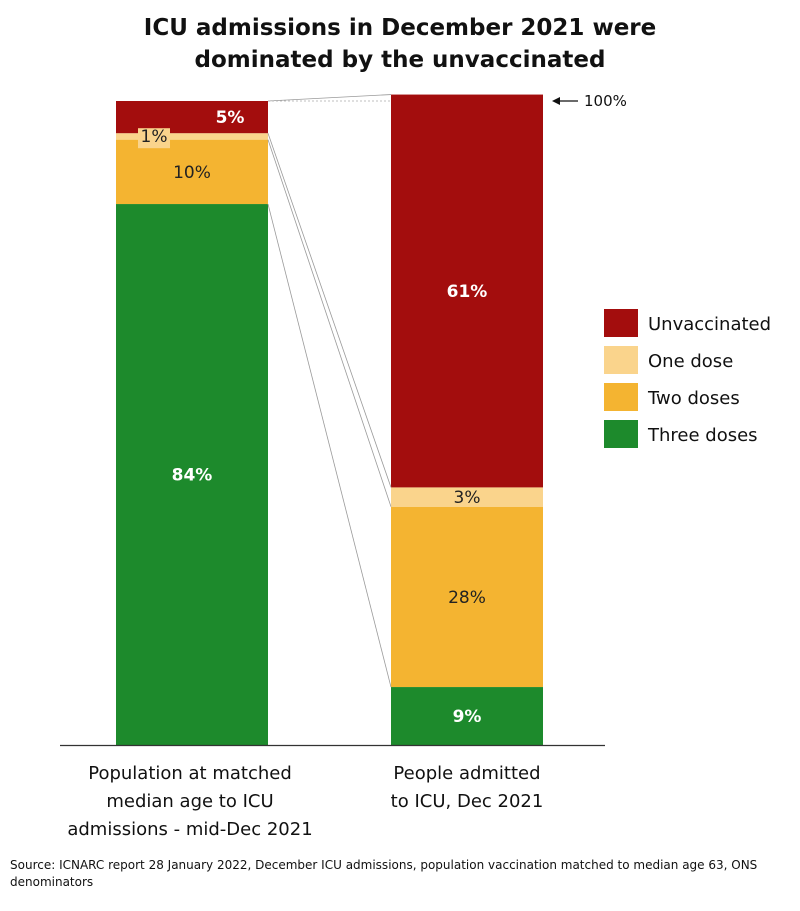 The height and width of the screenshot is (911, 800). Describe the element at coordinates (605, 101) in the screenshot. I see `reference-label: 100%` at that location.